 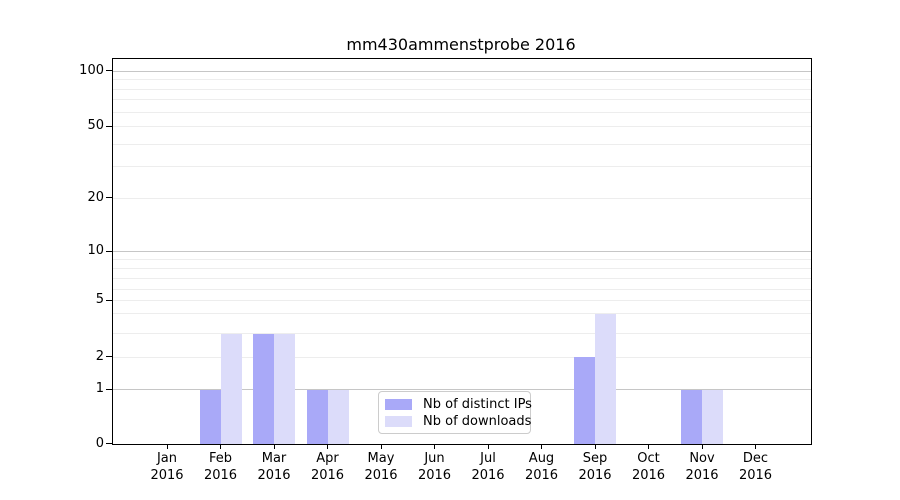 What do you see at coordinates (595, 467) in the screenshot?
I see `x-tick-label-sep: Sep 2016` at bounding box center [595, 467].